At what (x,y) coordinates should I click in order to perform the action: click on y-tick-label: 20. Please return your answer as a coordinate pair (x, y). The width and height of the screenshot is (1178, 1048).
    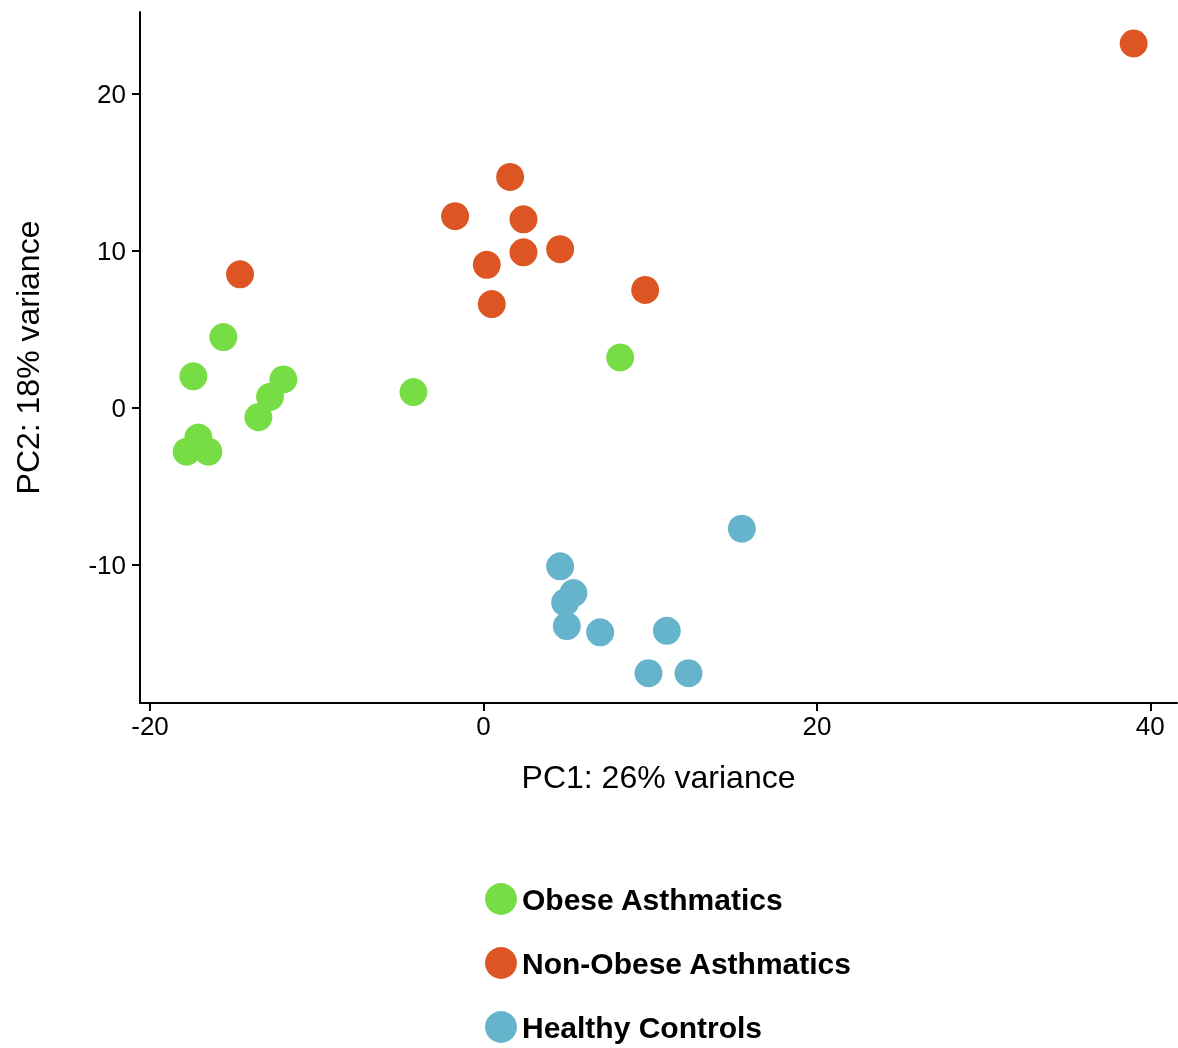
    Looking at the image, I should click on (111, 93).